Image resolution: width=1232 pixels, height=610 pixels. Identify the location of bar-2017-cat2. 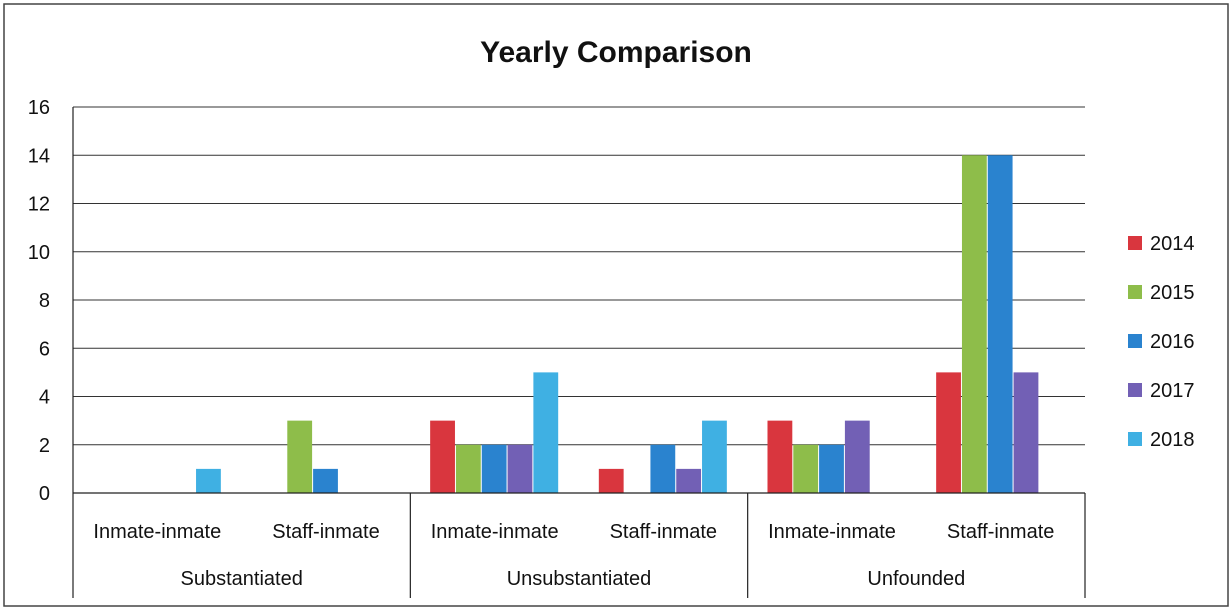
(520, 468).